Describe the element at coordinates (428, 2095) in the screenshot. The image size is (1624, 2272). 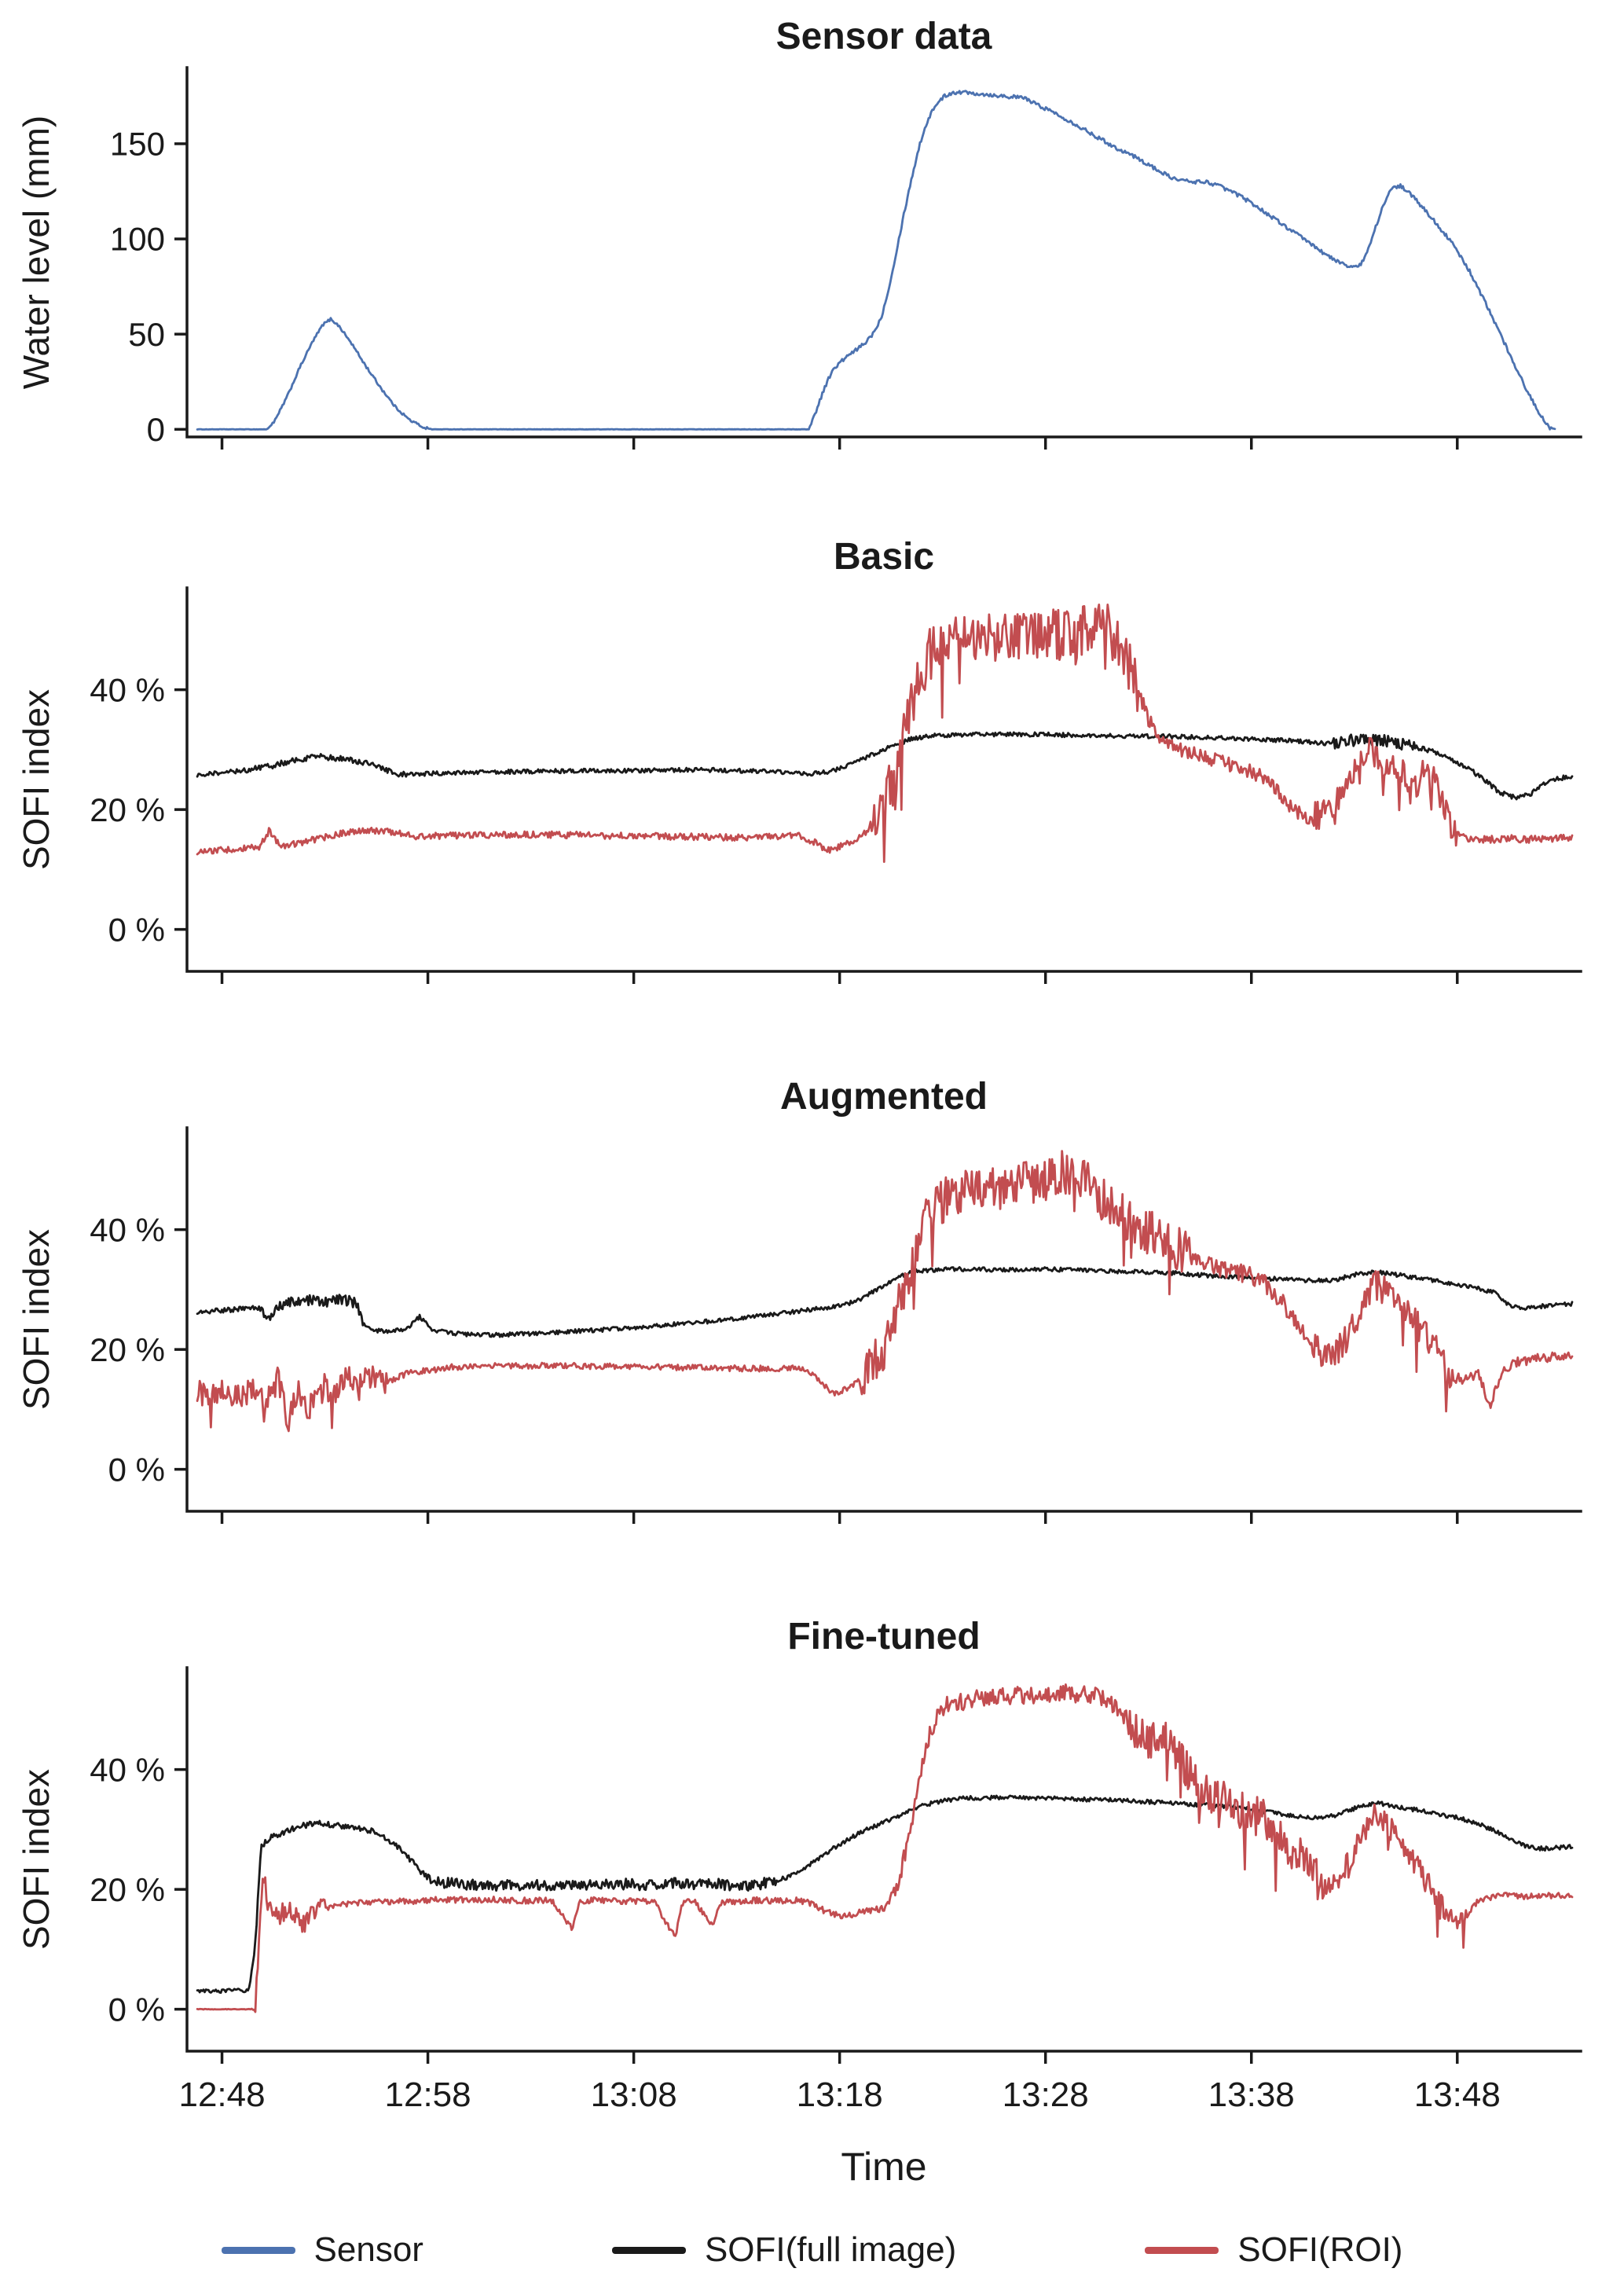
I see `x-tick-label: 12:58` at that location.